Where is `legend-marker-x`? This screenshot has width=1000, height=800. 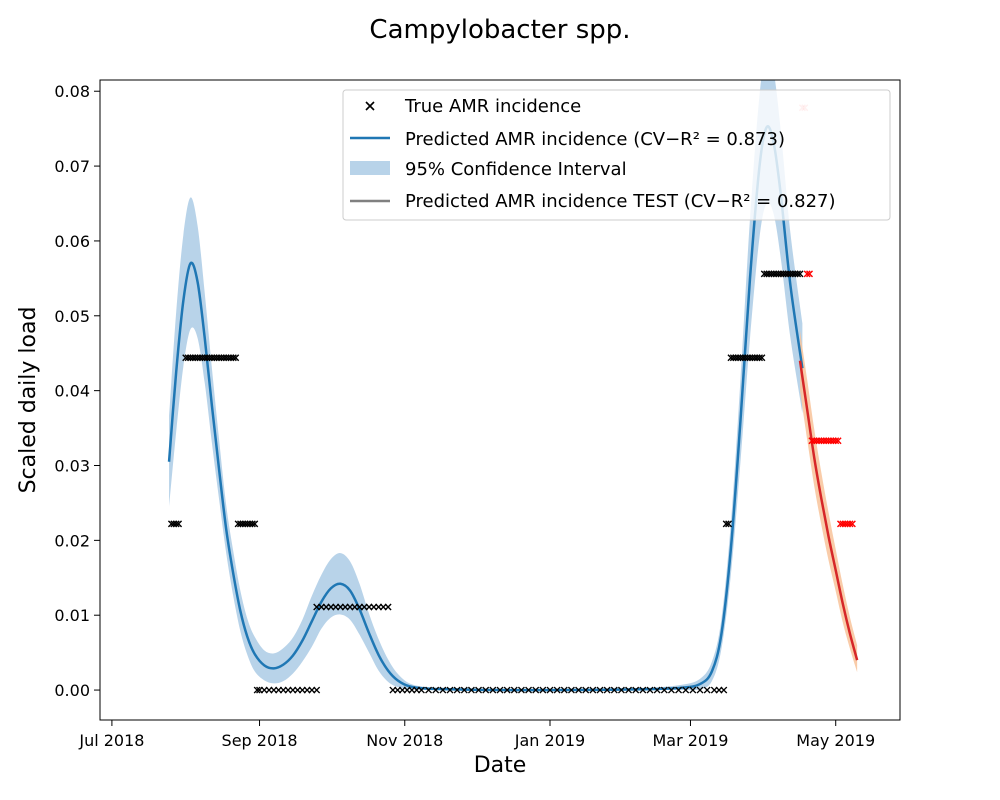 legend-marker-x is located at coordinates (370, 106).